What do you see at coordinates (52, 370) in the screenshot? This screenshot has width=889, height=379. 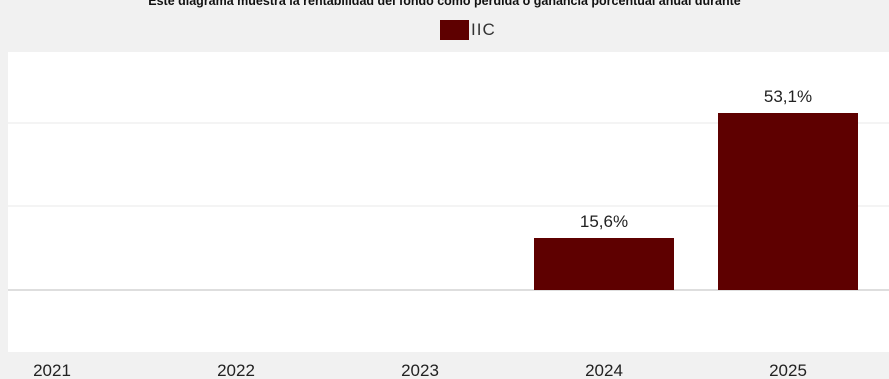 I see `x-tick-label: 2021` at bounding box center [52, 370].